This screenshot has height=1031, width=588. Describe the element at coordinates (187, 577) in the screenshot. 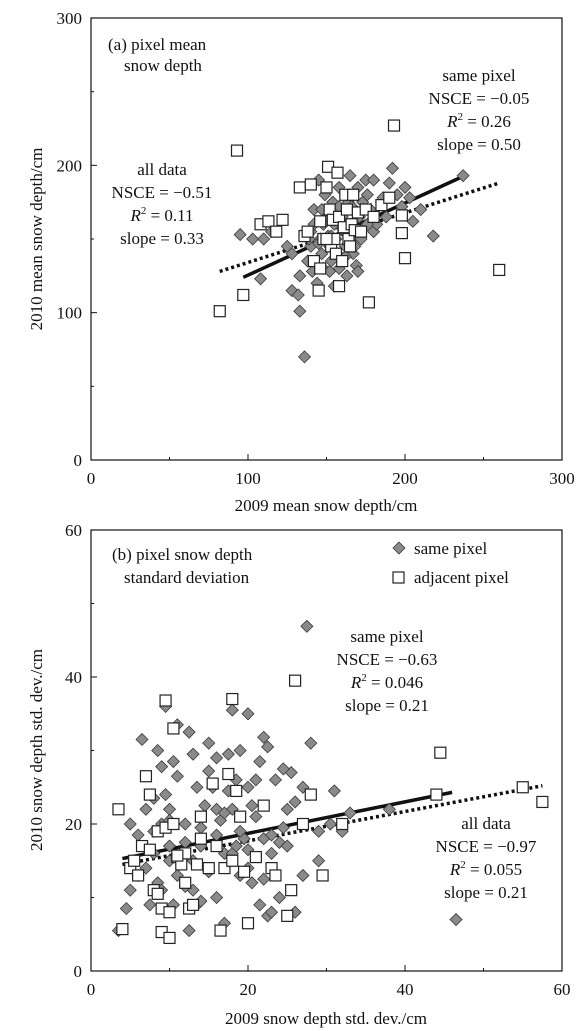

I see `panel-b-label-line2: standard deviation` at that location.